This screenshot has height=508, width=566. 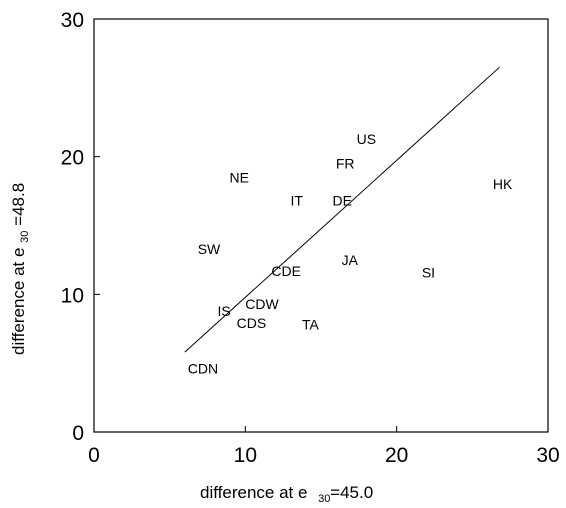 What do you see at coordinates (245, 455) in the screenshot?
I see `x-tick-label: 10` at bounding box center [245, 455].